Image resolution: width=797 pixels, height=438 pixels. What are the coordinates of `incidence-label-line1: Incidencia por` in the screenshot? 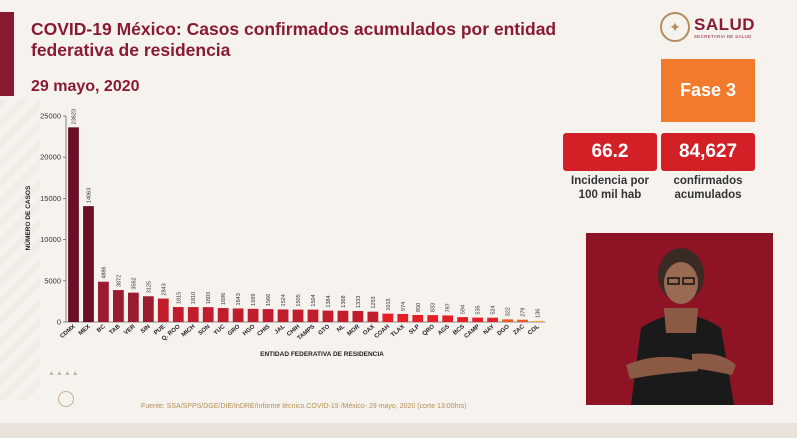 It's located at (610, 181).